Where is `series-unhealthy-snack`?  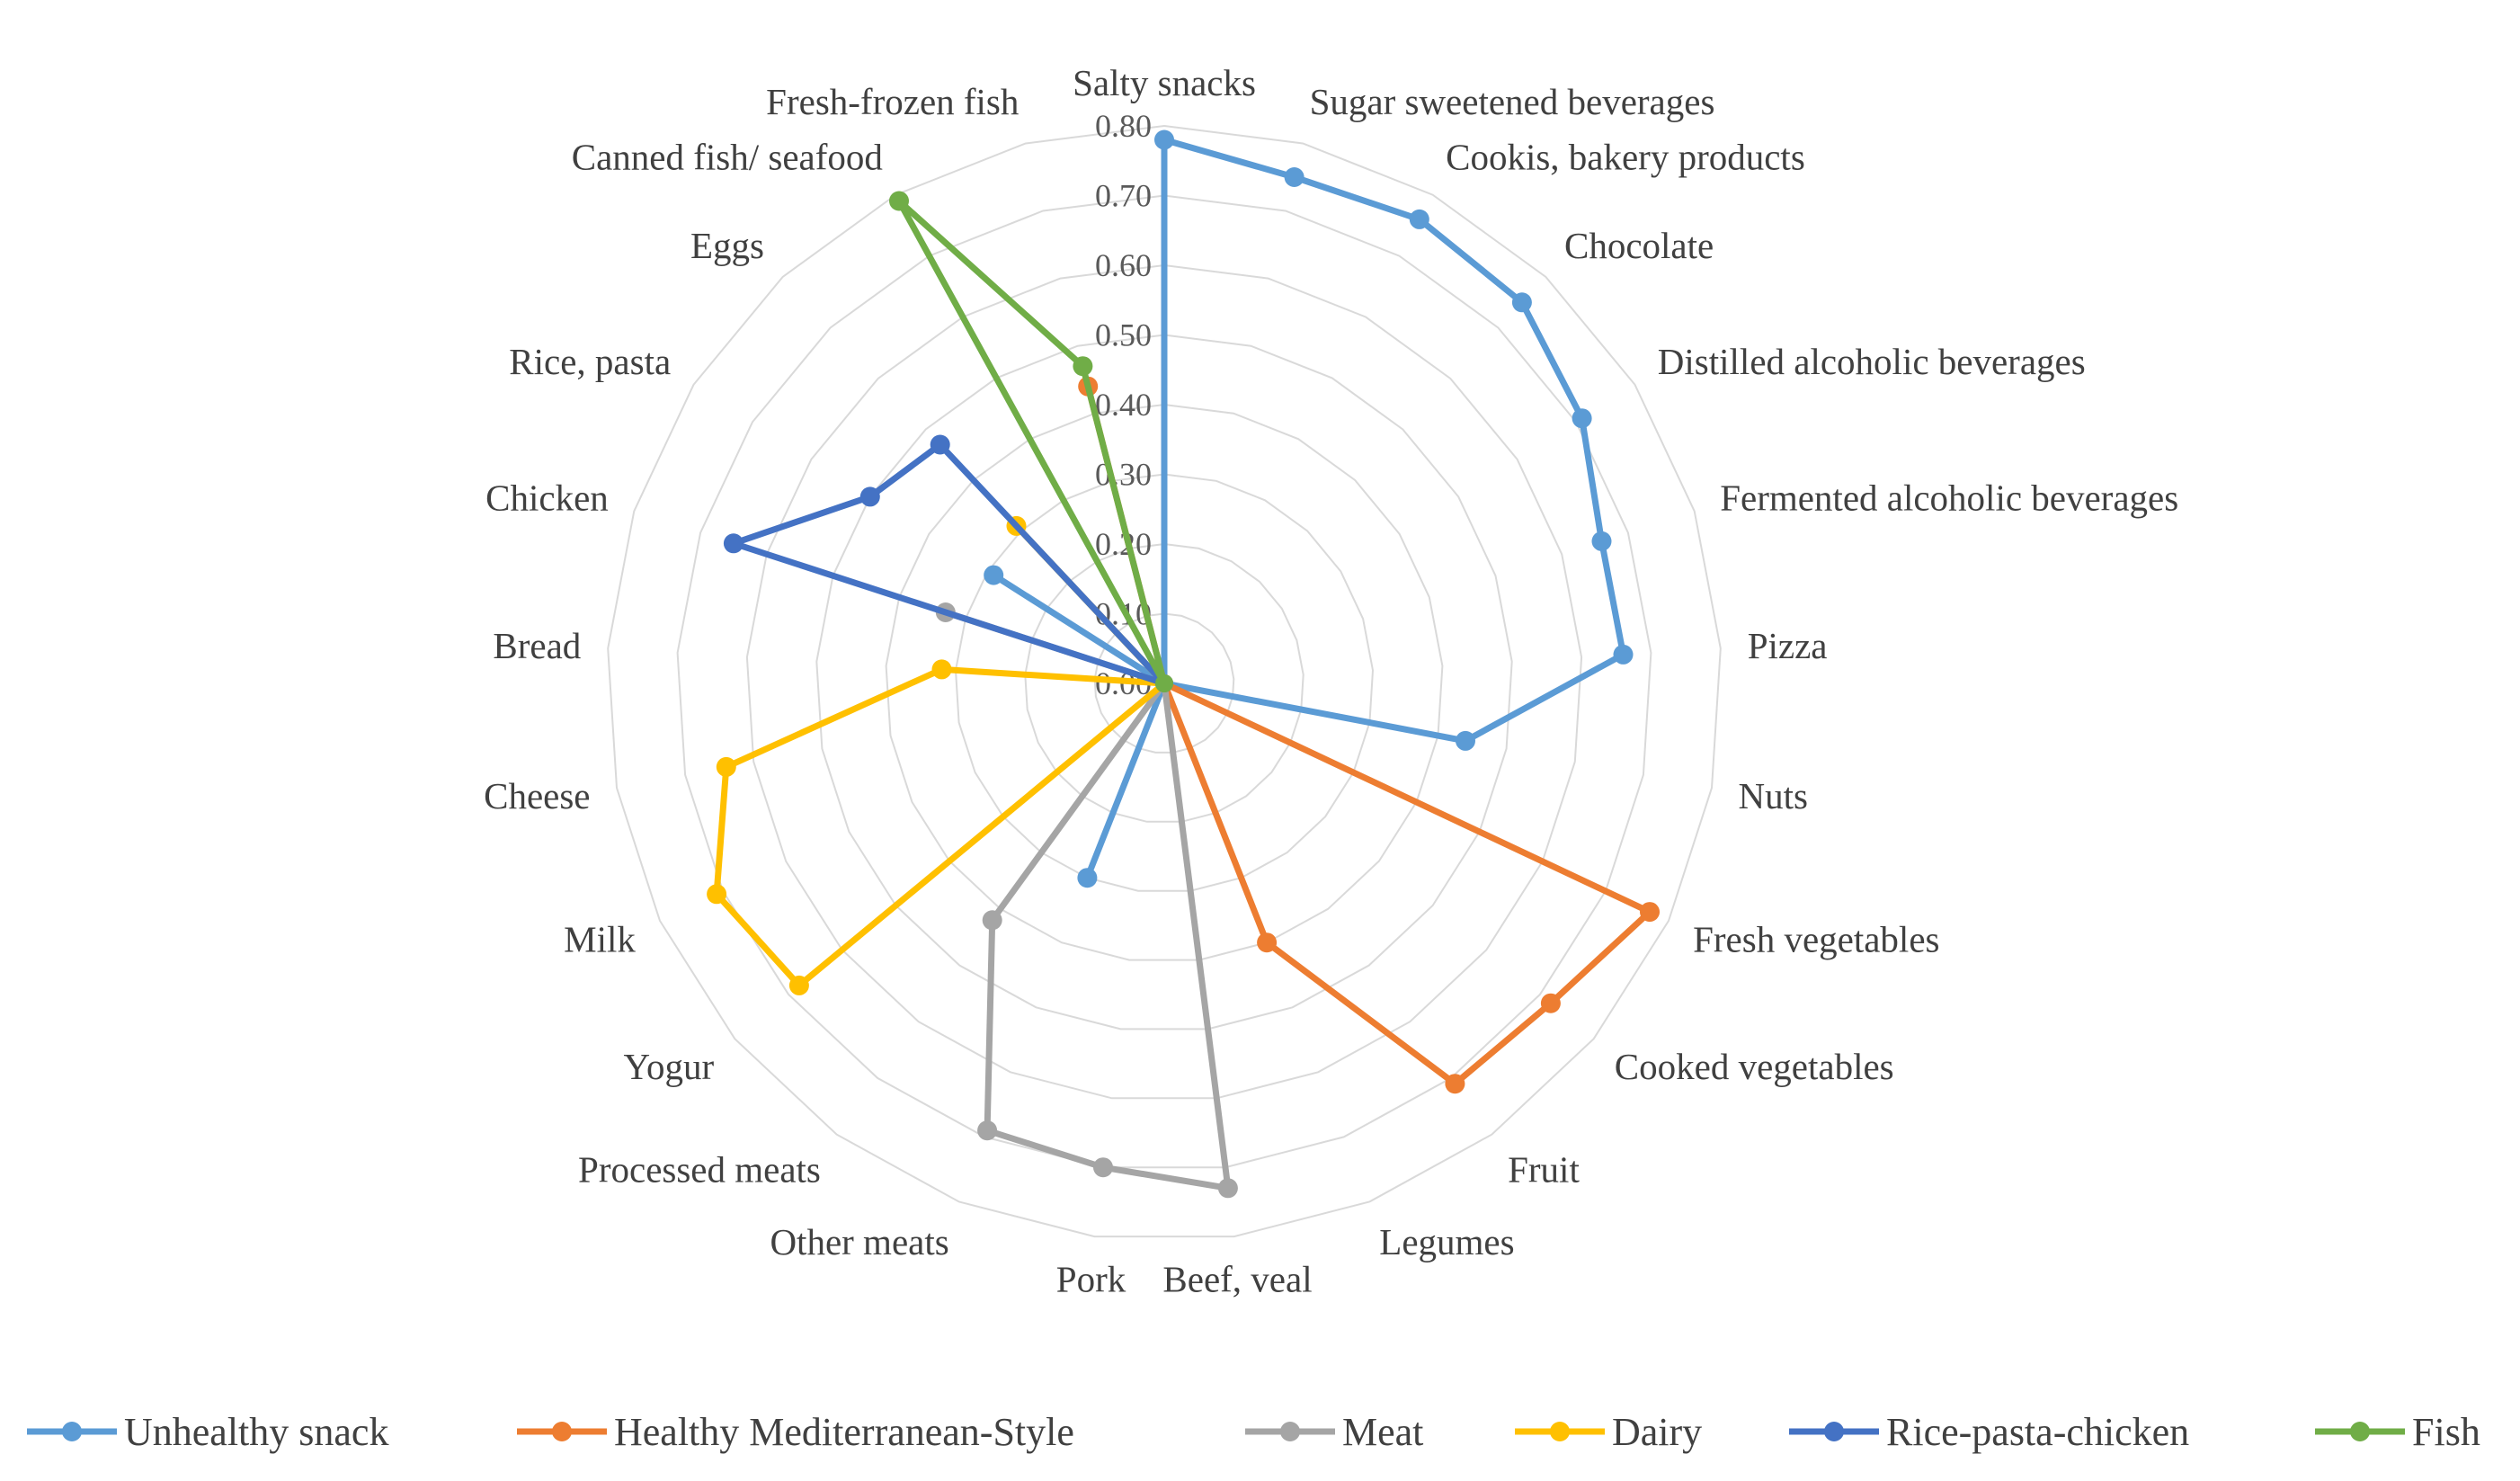 series-unhealthy-snack is located at coordinates (1309, 508).